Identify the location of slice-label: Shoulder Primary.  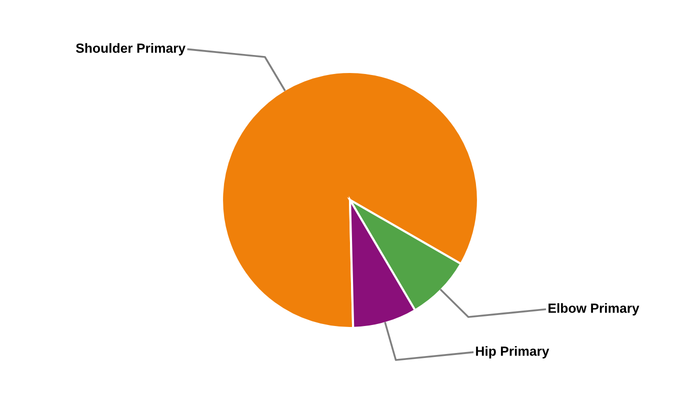
(131, 49).